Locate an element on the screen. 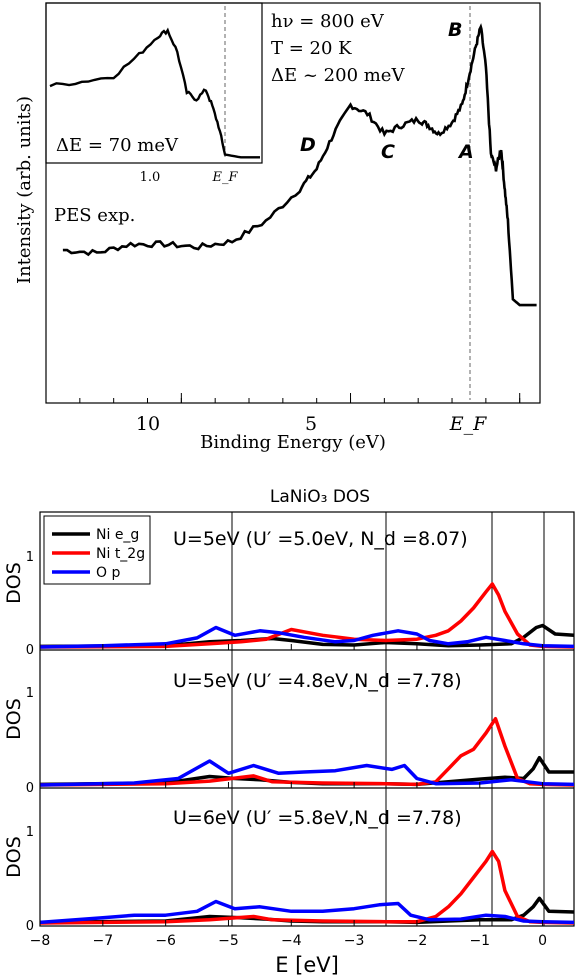 The width and height of the screenshot is (577, 978). pes-ticks is located at coordinates (300, 398).